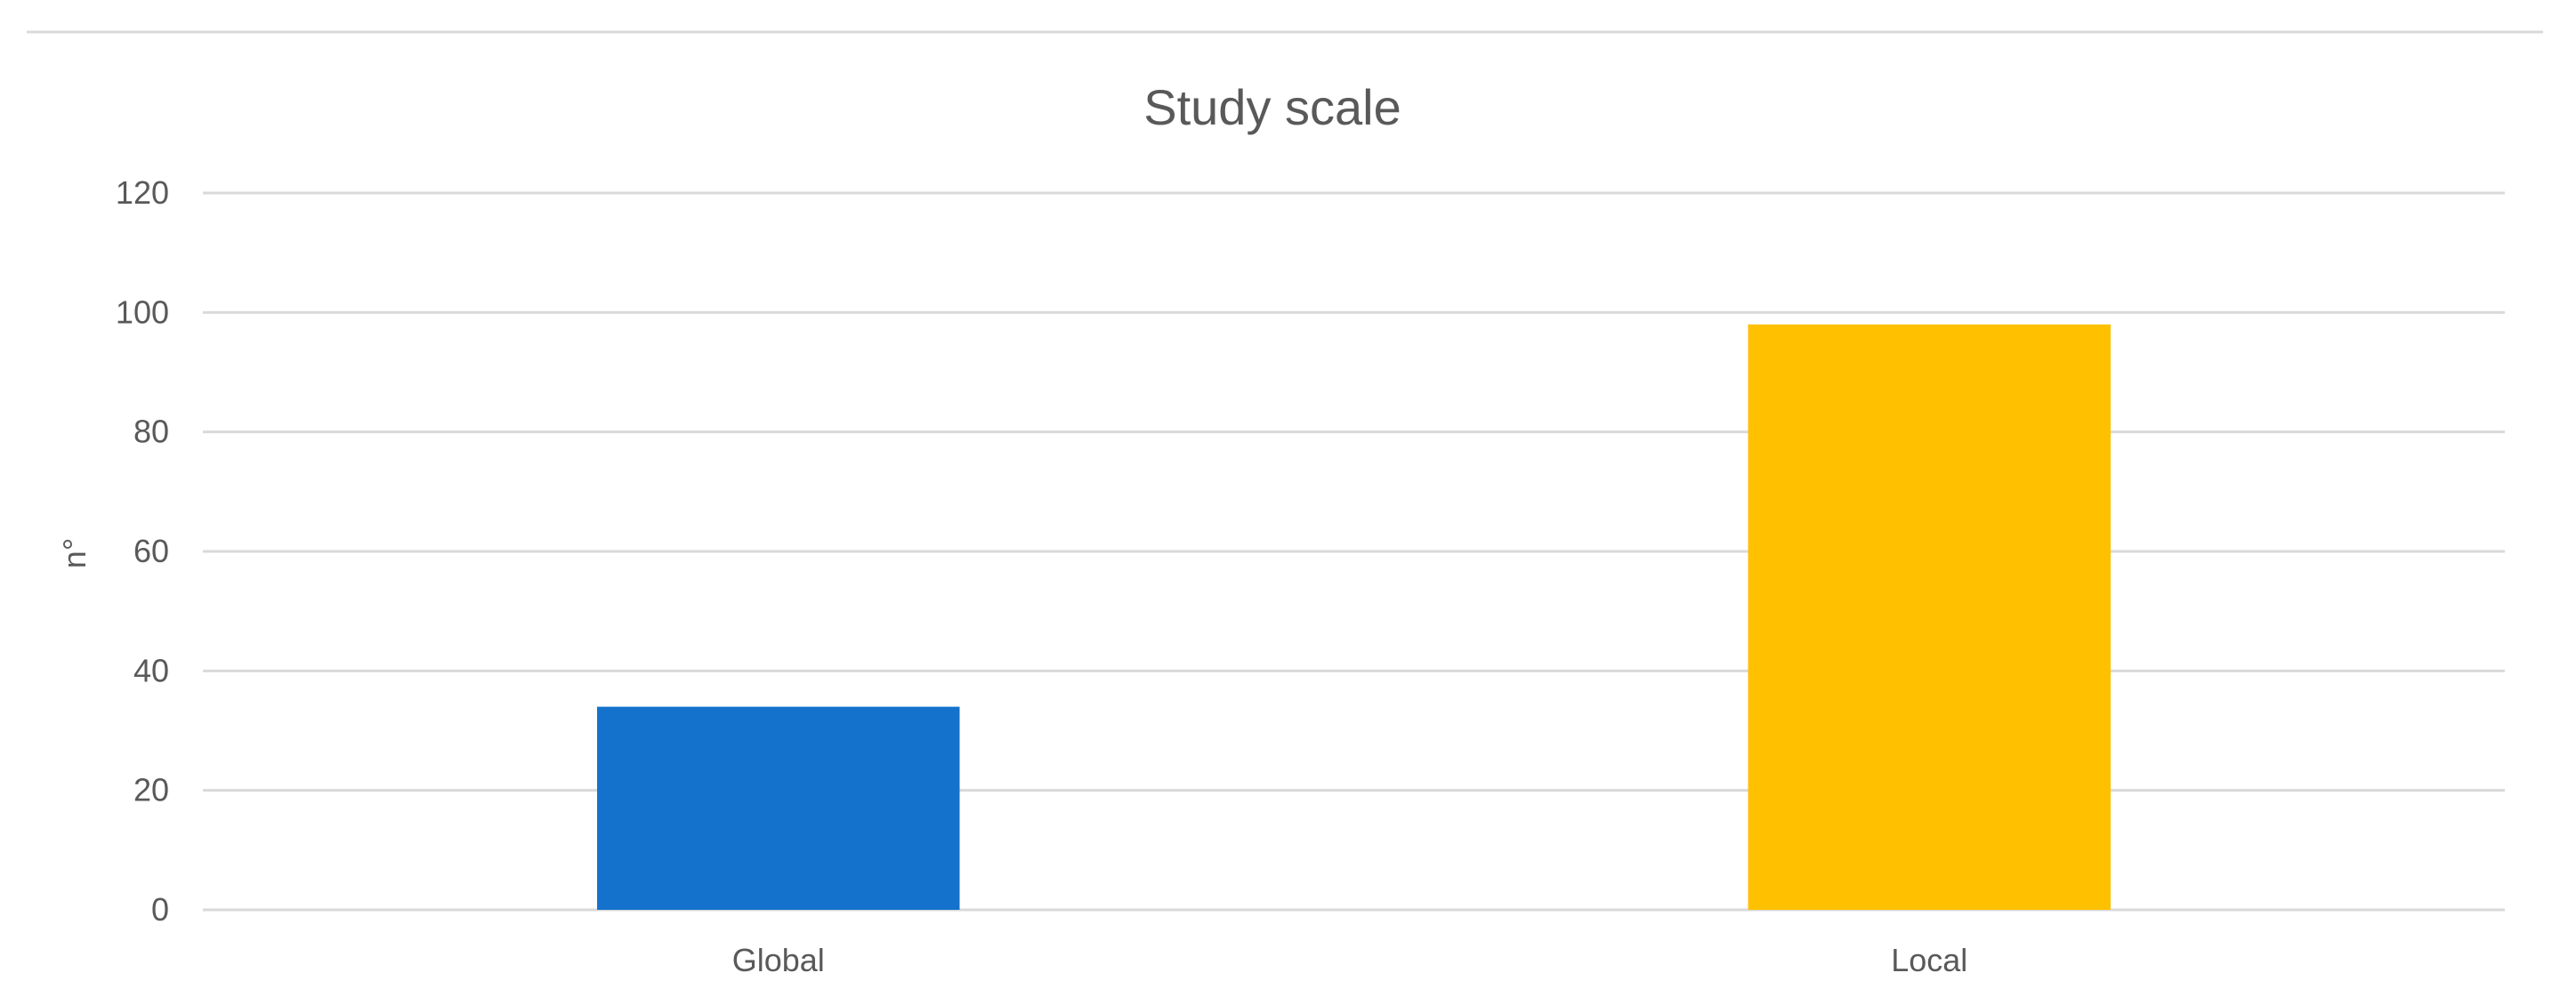 The image size is (2576, 1005). What do you see at coordinates (151, 551) in the screenshot?
I see `y-tick-label: 60` at bounding box center [151, 551].